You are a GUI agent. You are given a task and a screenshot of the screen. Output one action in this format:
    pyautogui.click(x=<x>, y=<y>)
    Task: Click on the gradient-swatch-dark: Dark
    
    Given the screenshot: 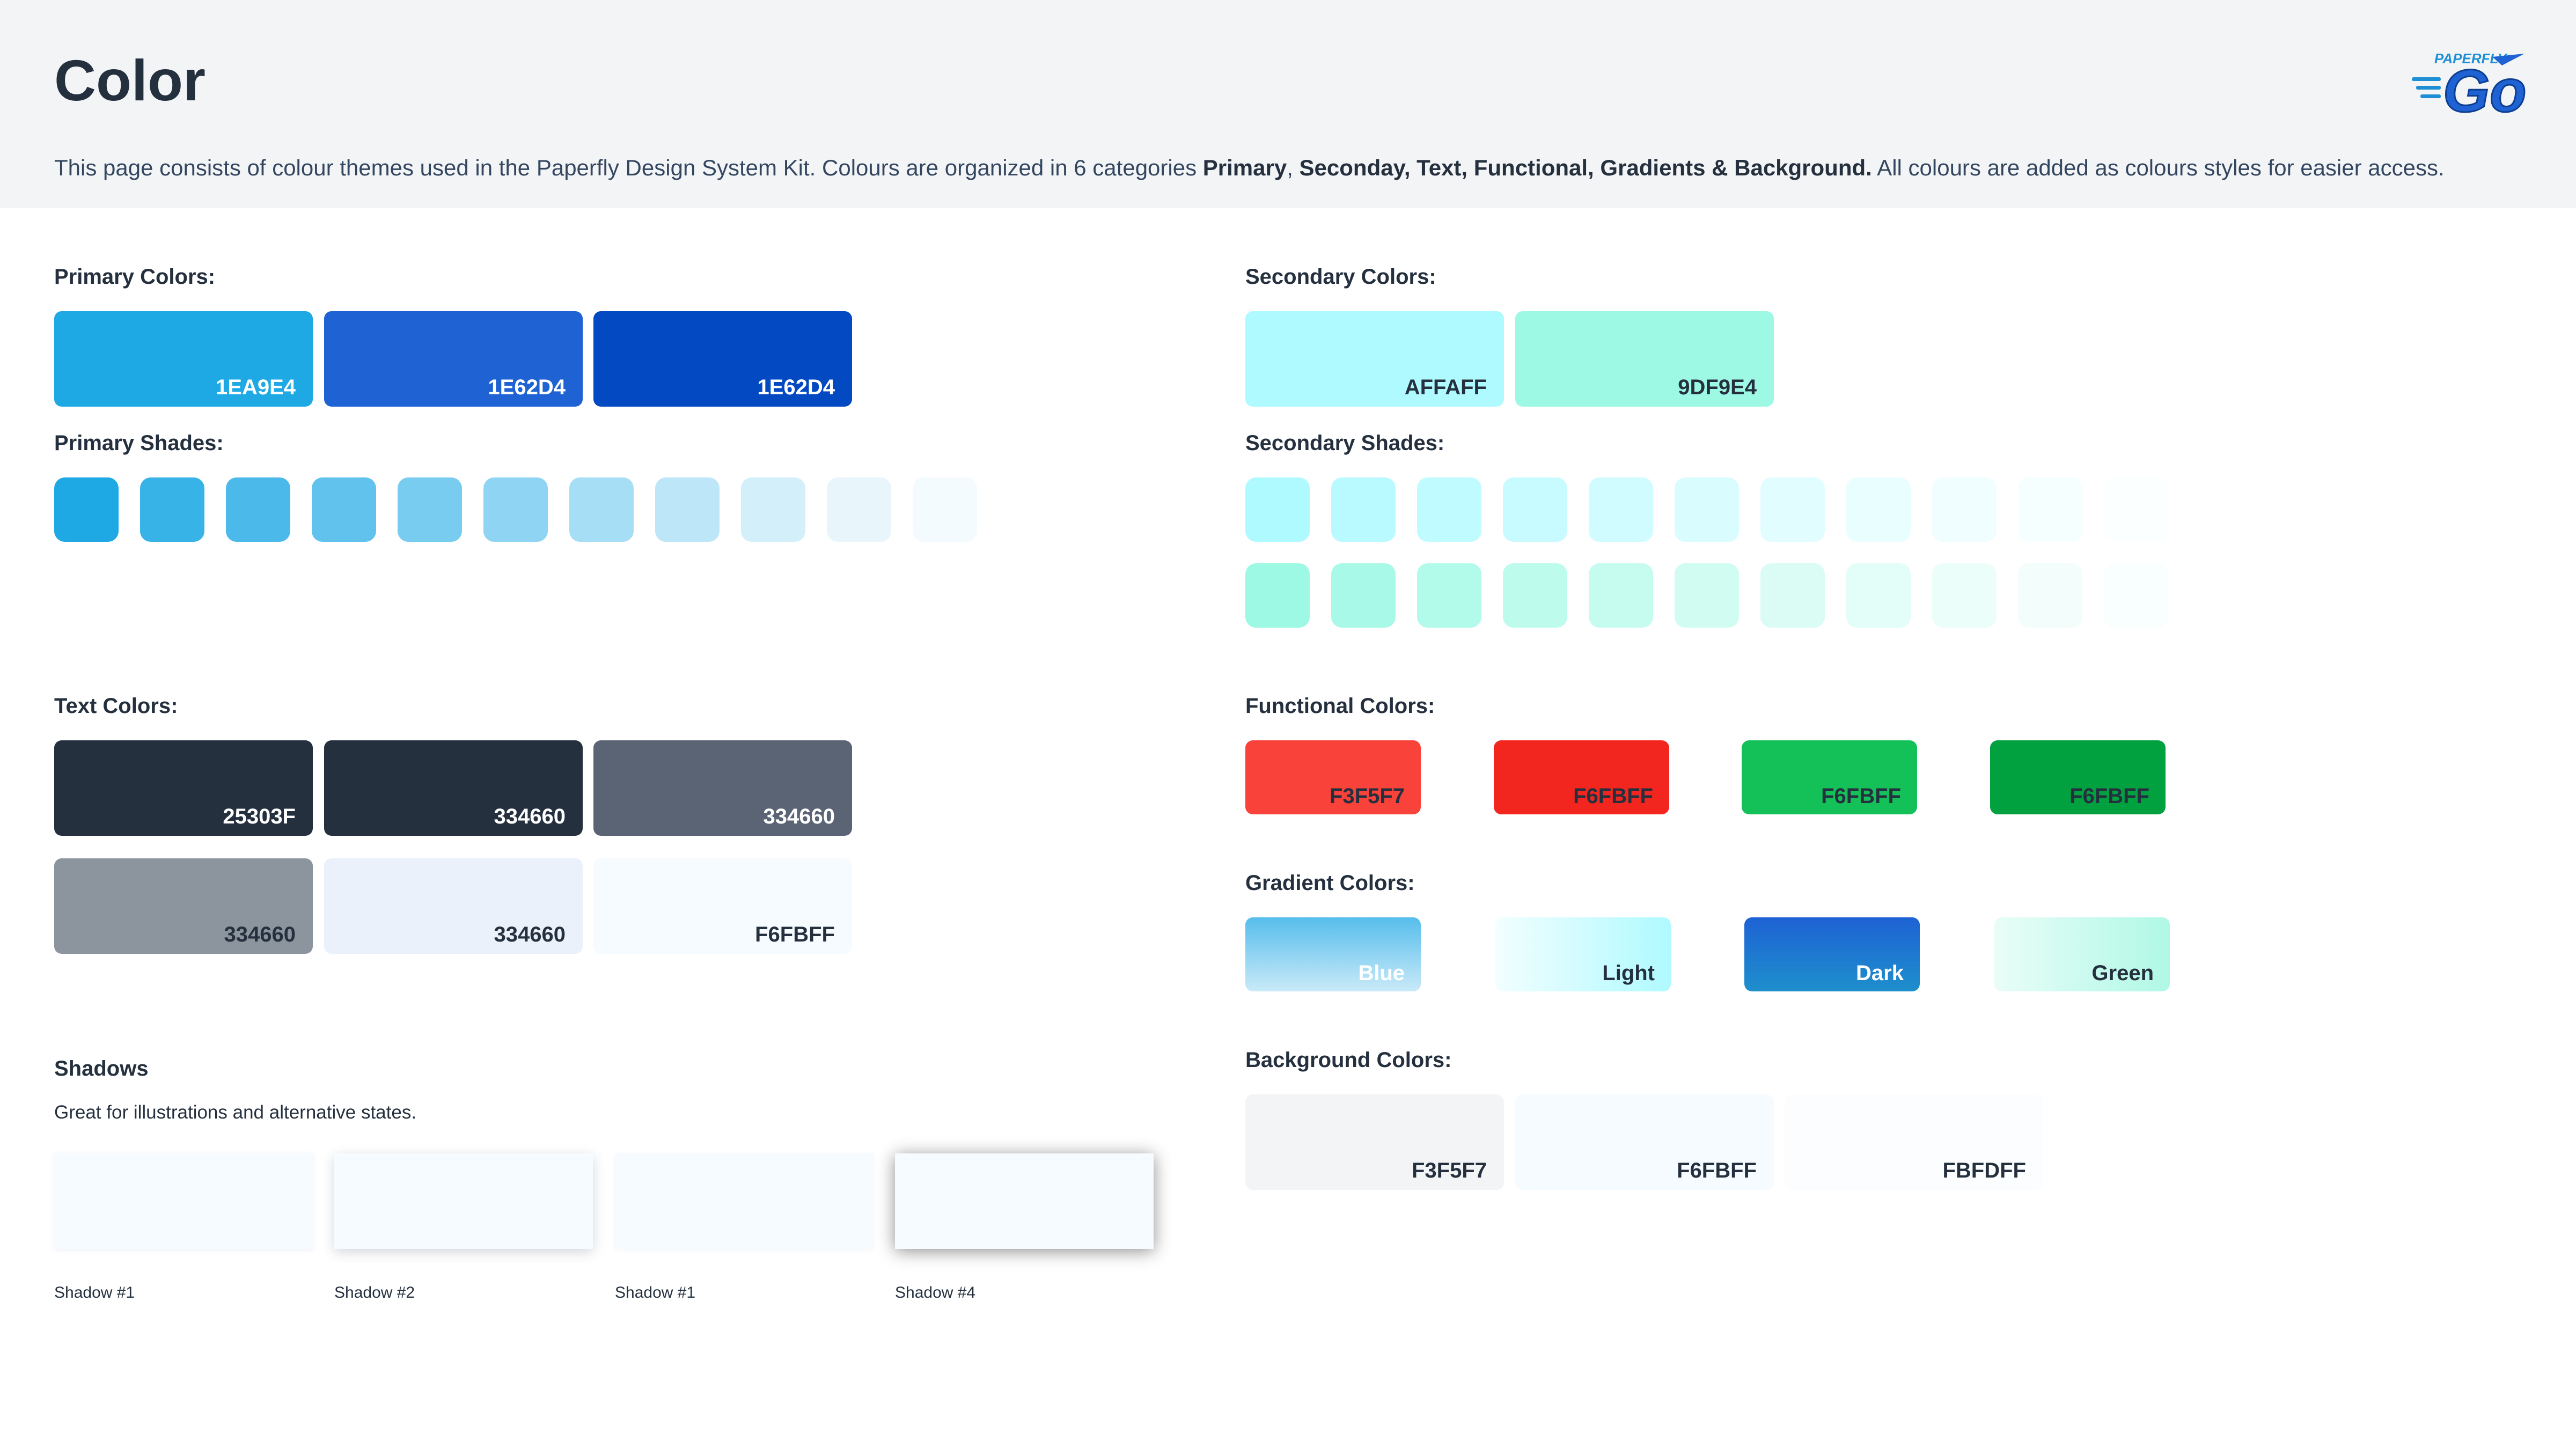 What is the action you would take?
    pyautogui.click(x=1832, y=954)
    